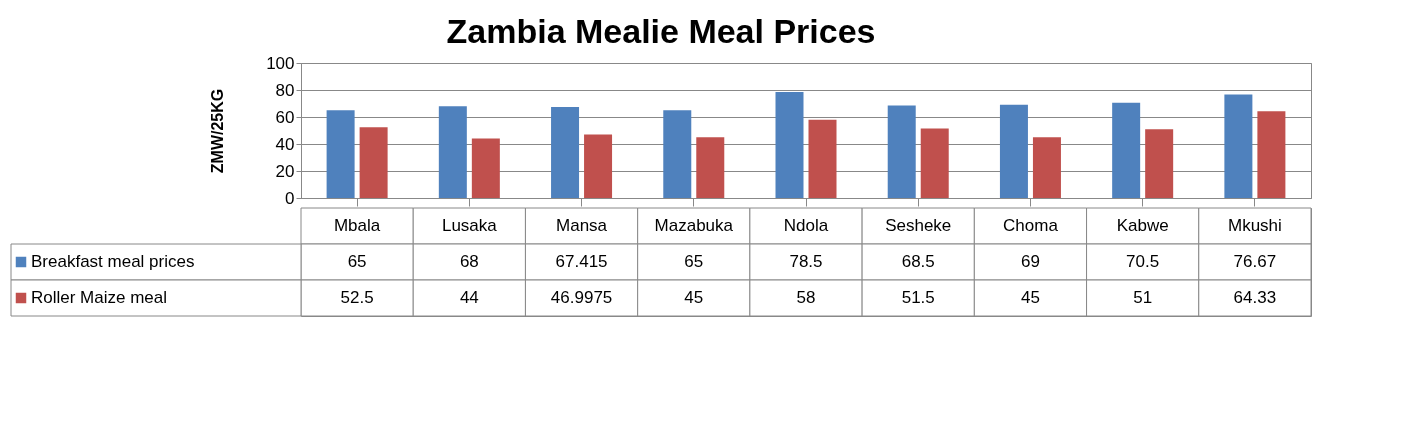 The image size is (1402, 422). Describe the element at coordinates (806, 261) in the screenshot. I see `data-label: 78.5` at that location.